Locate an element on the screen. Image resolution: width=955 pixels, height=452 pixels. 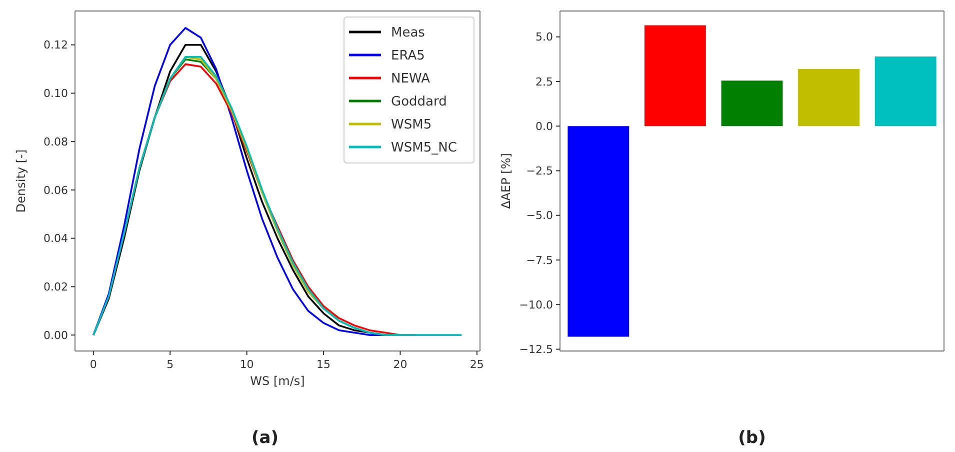
y-tick-label: 0.08 is located at coordinates (56, 141).